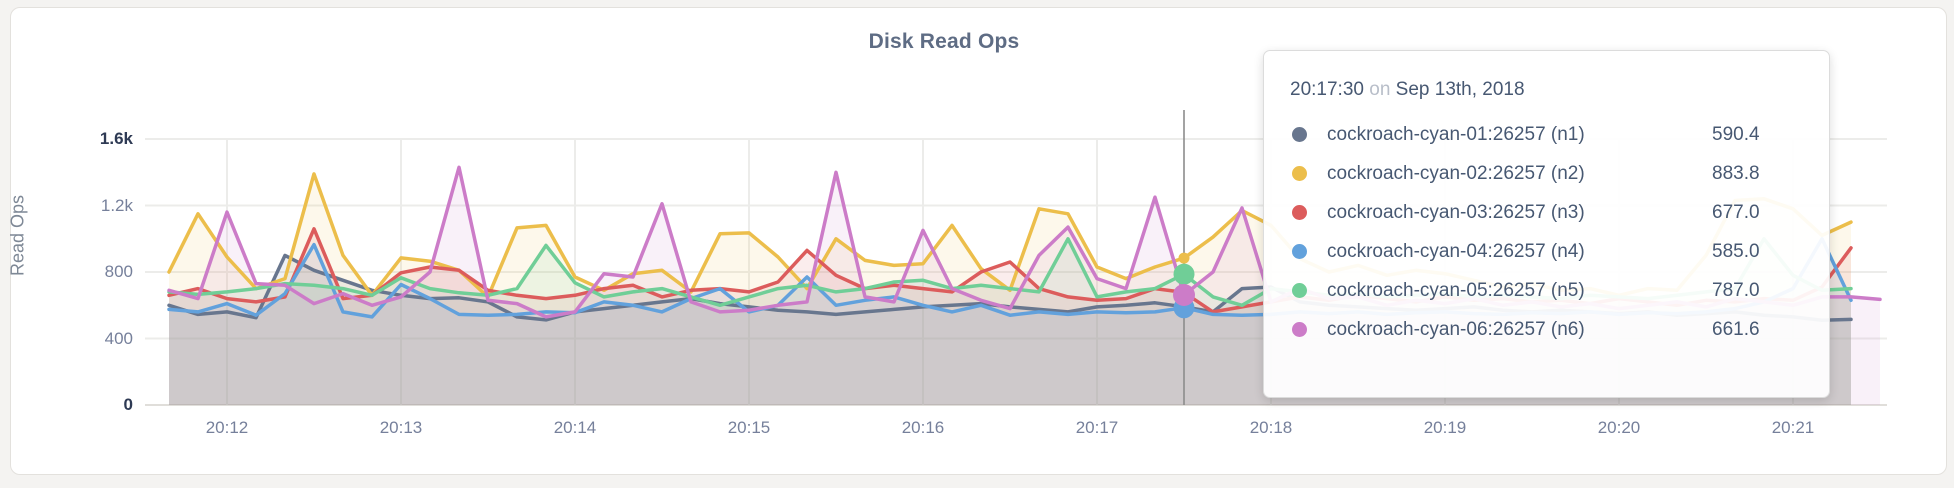 The width and height of the screenshot is (1954, 488). What do you see at coordinates (1456, 290) in the screenshot?
I see `tooltip-series-label: cockroach-cyan-05:26257 (n5)` at bounding box center [1456, 290].